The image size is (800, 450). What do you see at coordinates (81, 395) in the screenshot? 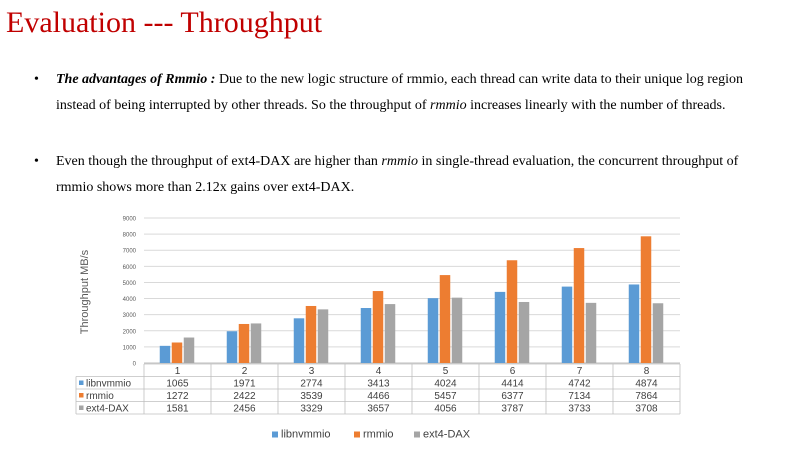
I see `table-legend-key-rmmio` at bounding box center [81, 395].